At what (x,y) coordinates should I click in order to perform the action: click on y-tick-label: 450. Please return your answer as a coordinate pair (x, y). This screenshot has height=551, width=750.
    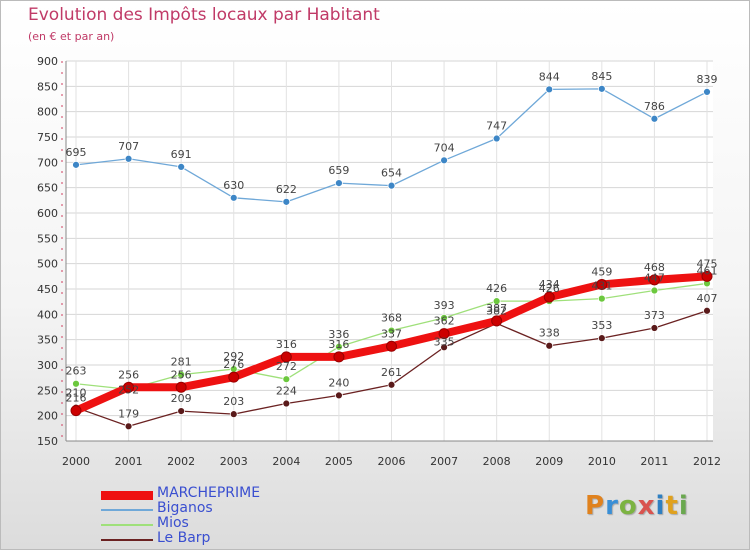
    Looking at the image, I should click on (47, 289).